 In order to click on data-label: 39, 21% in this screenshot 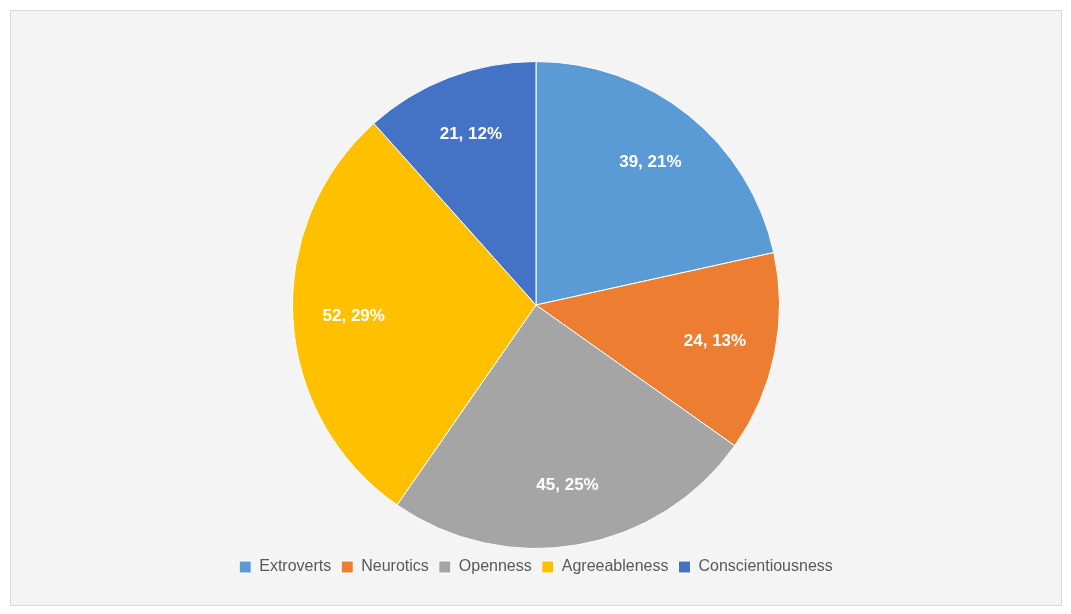, I will do `click(650, 162)`.